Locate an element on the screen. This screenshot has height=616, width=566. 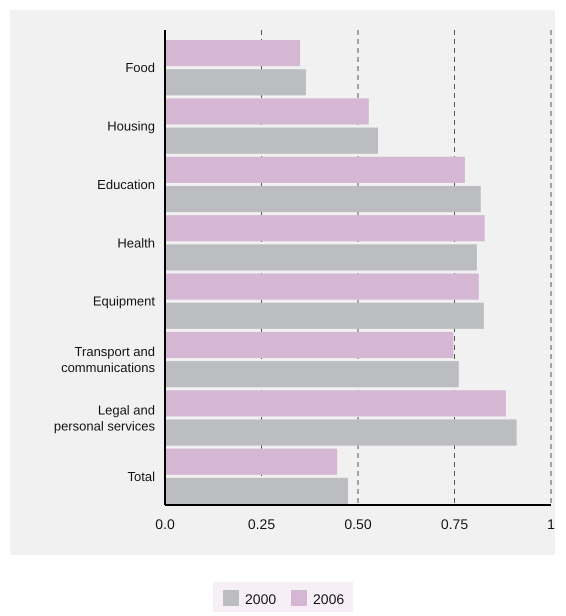
legend-label: 2006 is located at coordinates (328, 599).